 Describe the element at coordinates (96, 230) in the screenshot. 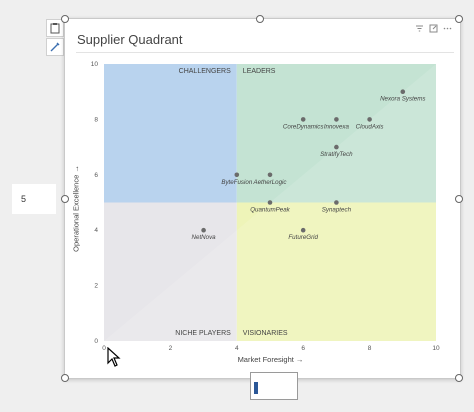

I see `y-tick-label: 4` at that location.